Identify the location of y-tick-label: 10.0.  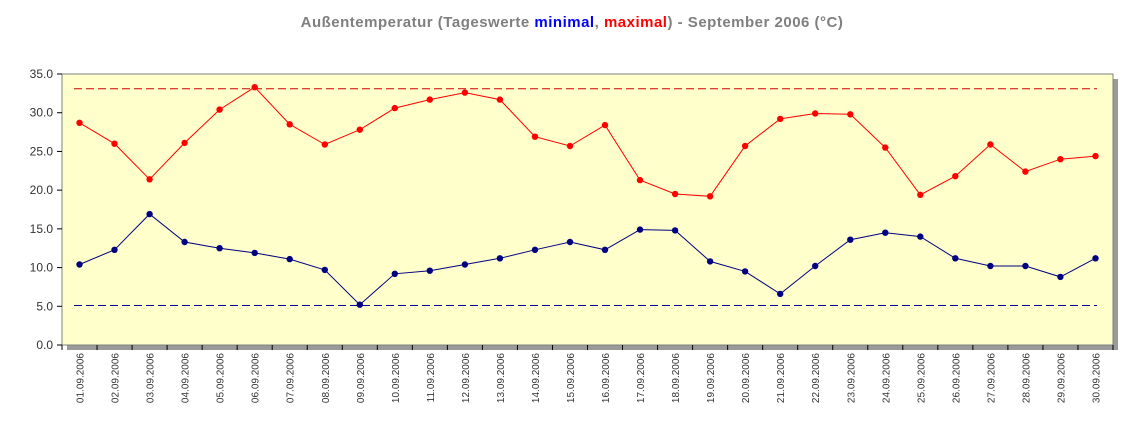
(42, 268).